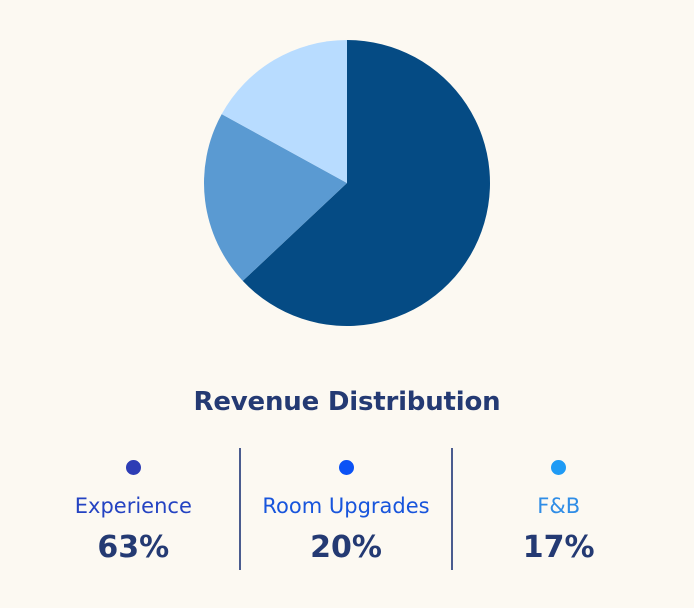  I want to click on legend-item-room-upgrades: Room Upgrades 20%, so click(345, 509).